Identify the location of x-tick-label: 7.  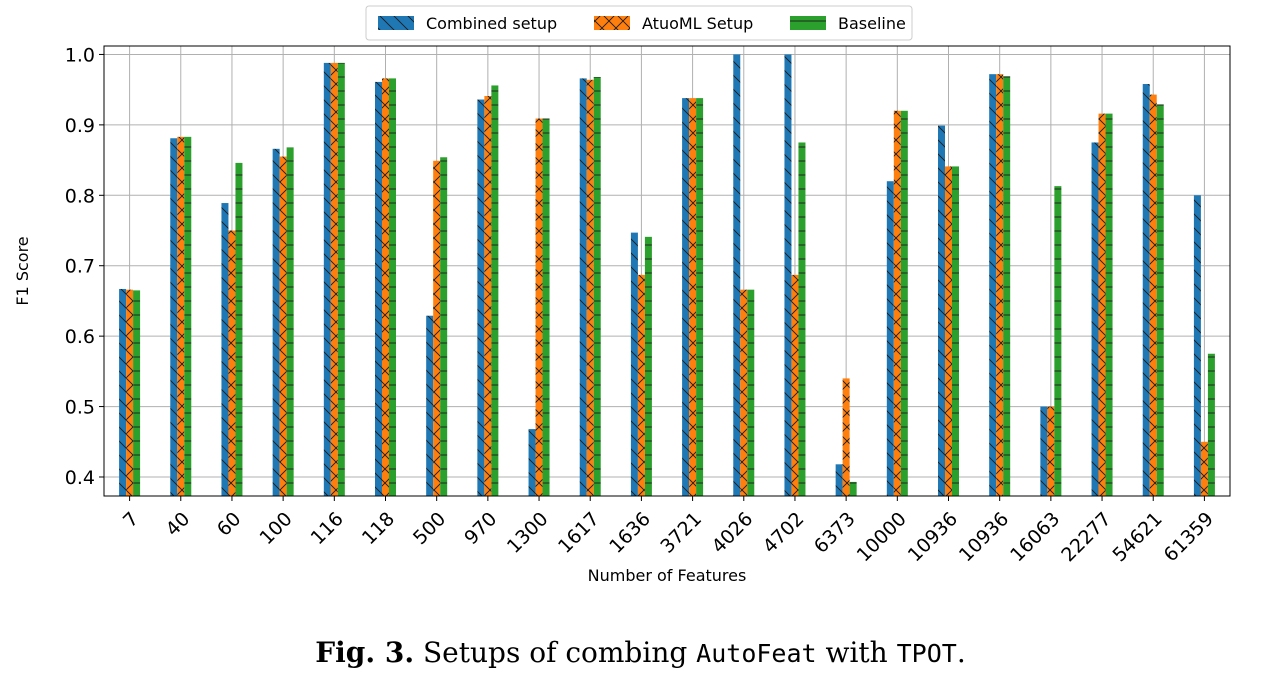
(131, 520).